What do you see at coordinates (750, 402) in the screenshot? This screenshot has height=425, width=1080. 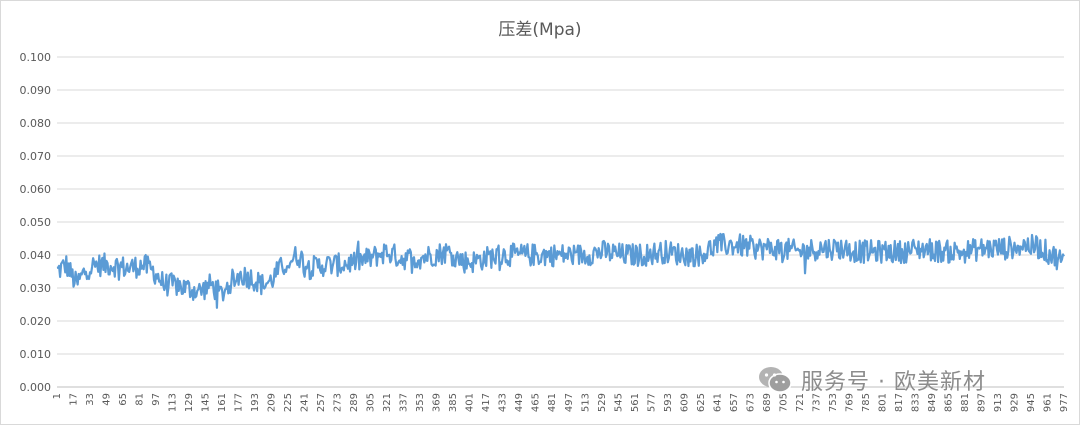 I see `x-tick-label: 673` at bounding box center [750, 402].